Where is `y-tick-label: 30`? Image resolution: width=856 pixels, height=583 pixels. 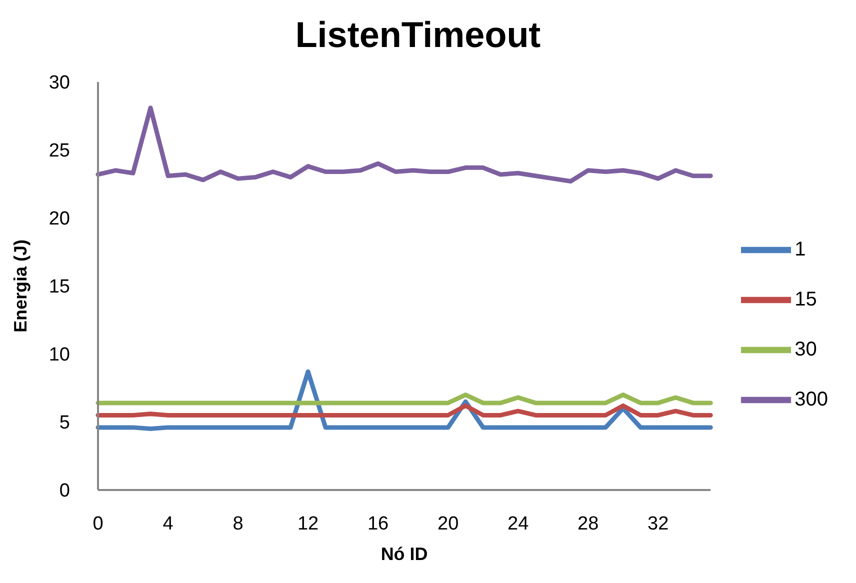 y-tick-label: 30 is located at coordinates (59, 83).